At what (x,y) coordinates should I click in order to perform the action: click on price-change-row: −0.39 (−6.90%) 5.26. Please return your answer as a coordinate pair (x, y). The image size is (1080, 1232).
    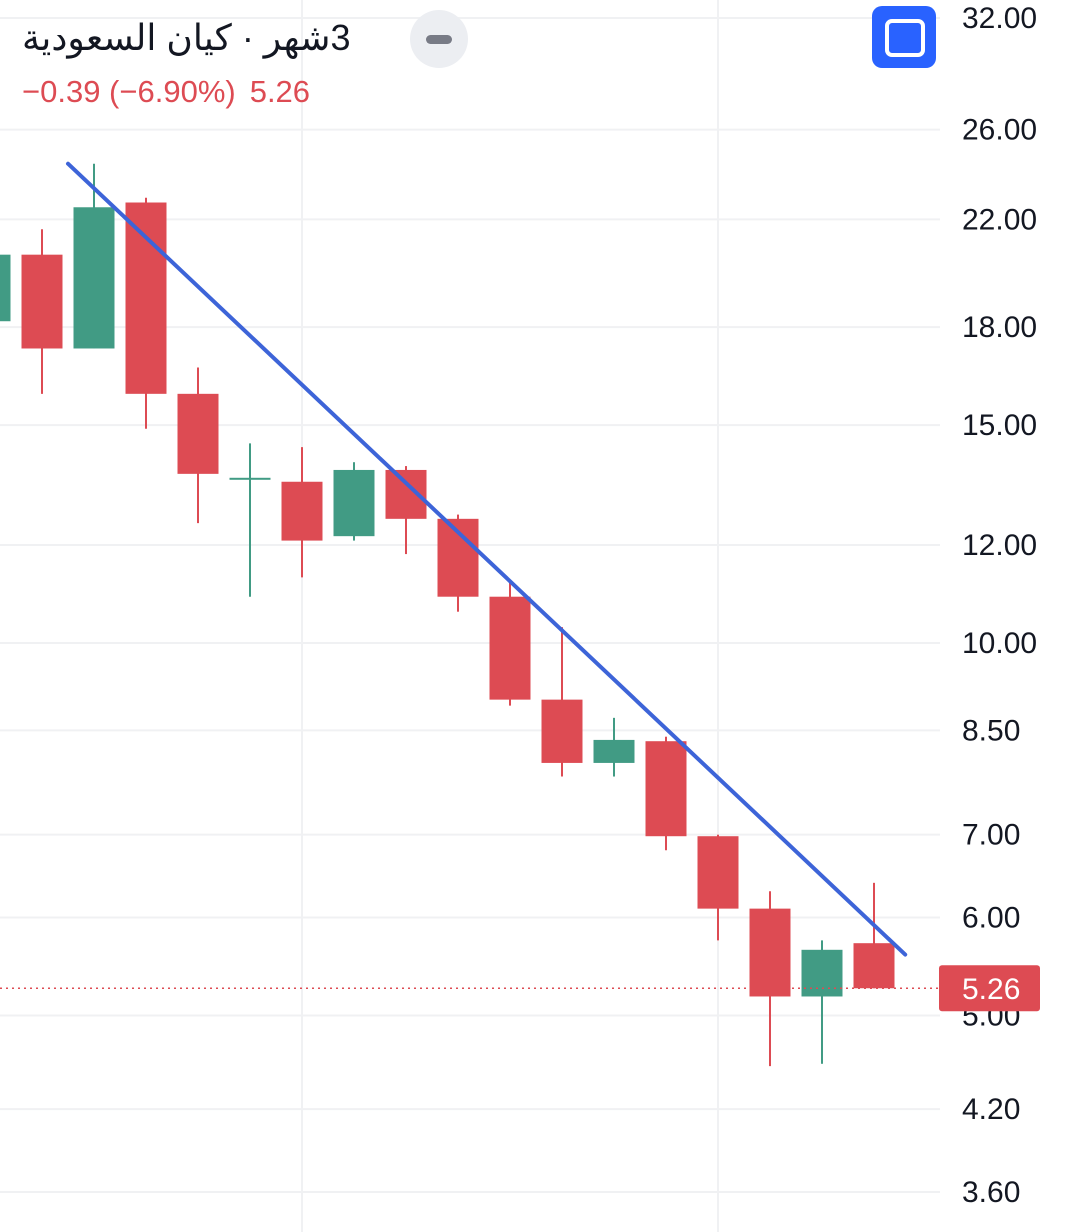
    Looking at the image, I should click on (186, 92).